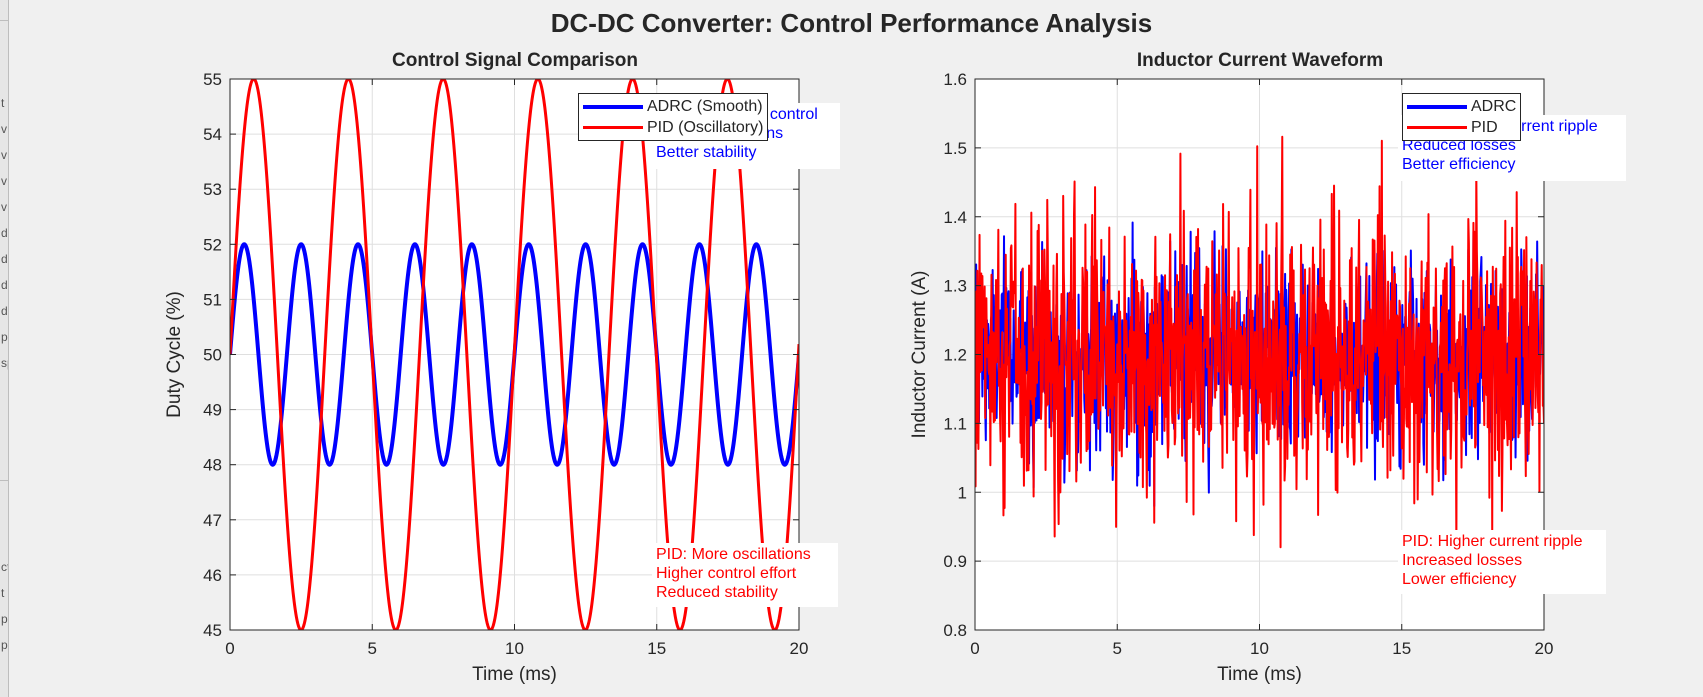 The height and width of the screenshot is (697, 1703). I want to click on background-window-text: sp, so click(4, 363).